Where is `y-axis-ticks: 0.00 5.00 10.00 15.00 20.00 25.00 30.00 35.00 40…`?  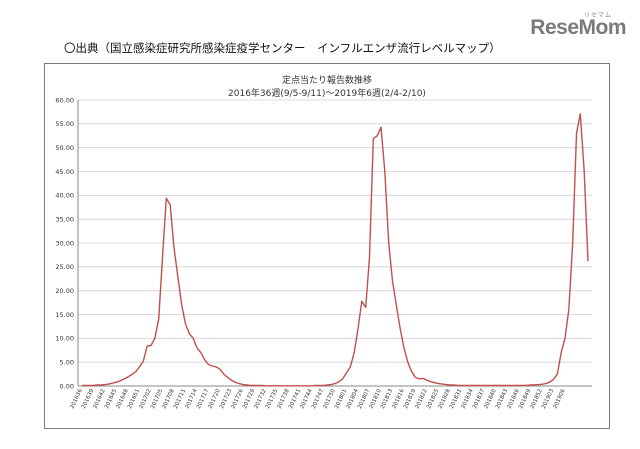 y-axis-ticks: 0.00 5.00 10.00 15.00 20.00 25.00 30.00 35.00 40… is located at coordinates (64, 243).